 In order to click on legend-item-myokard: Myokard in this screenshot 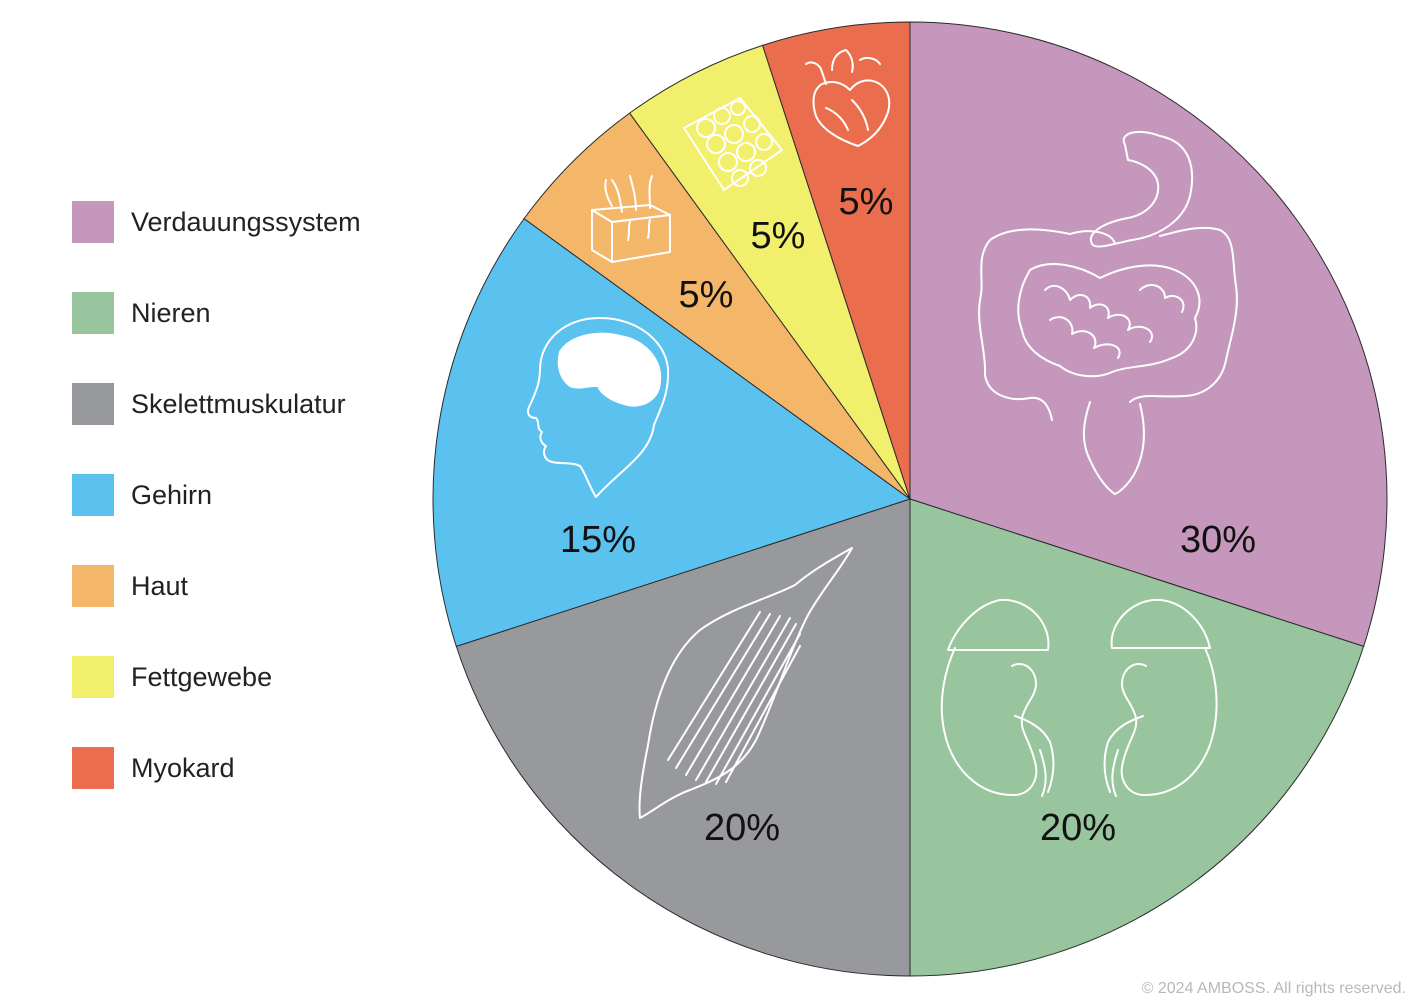, I will do `click(153, 768)`.